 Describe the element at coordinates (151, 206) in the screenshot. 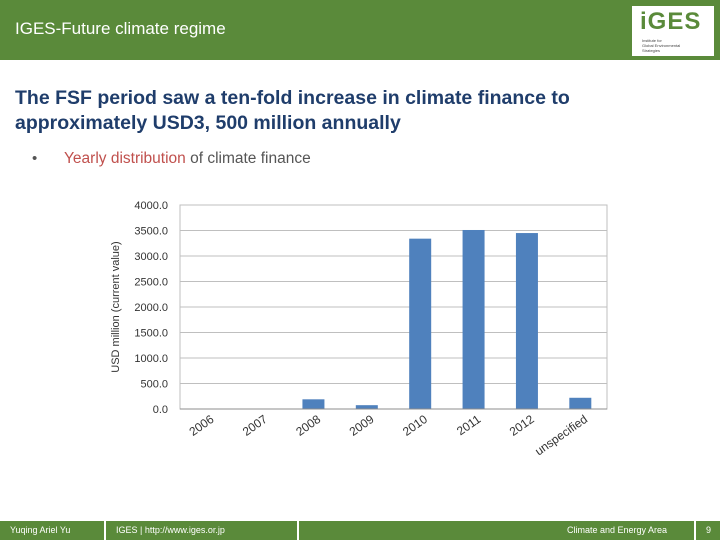

I see `y-tick-label: 4000.0` at that location.